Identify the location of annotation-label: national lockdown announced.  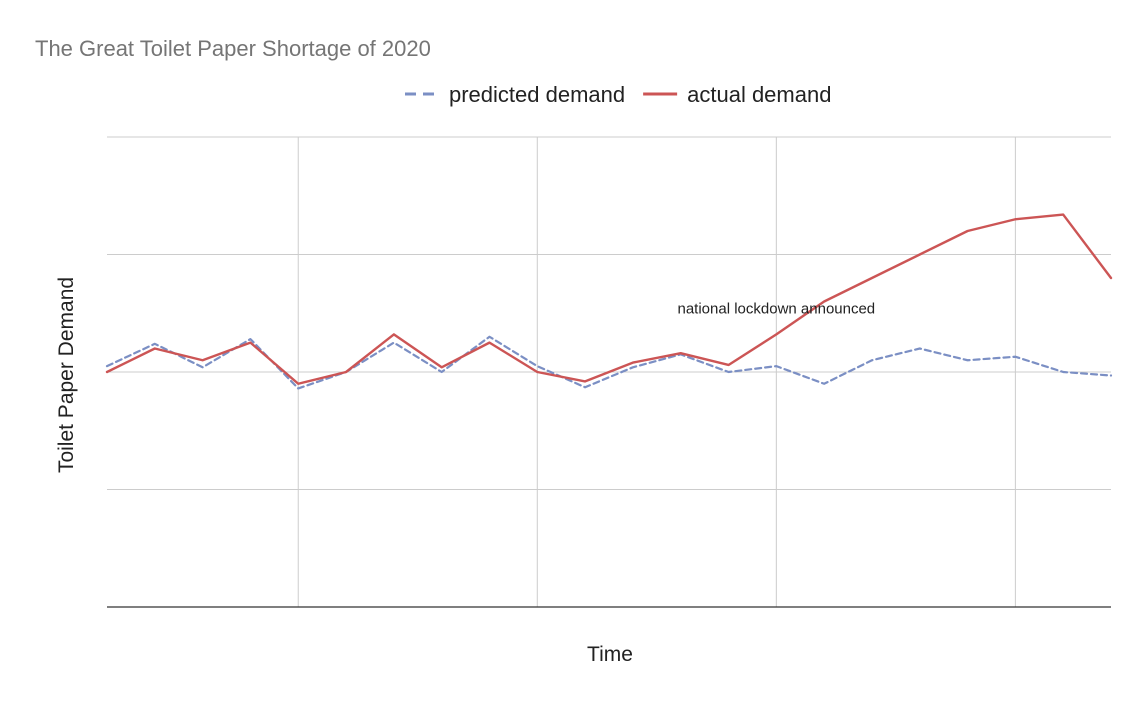
(777, 308).